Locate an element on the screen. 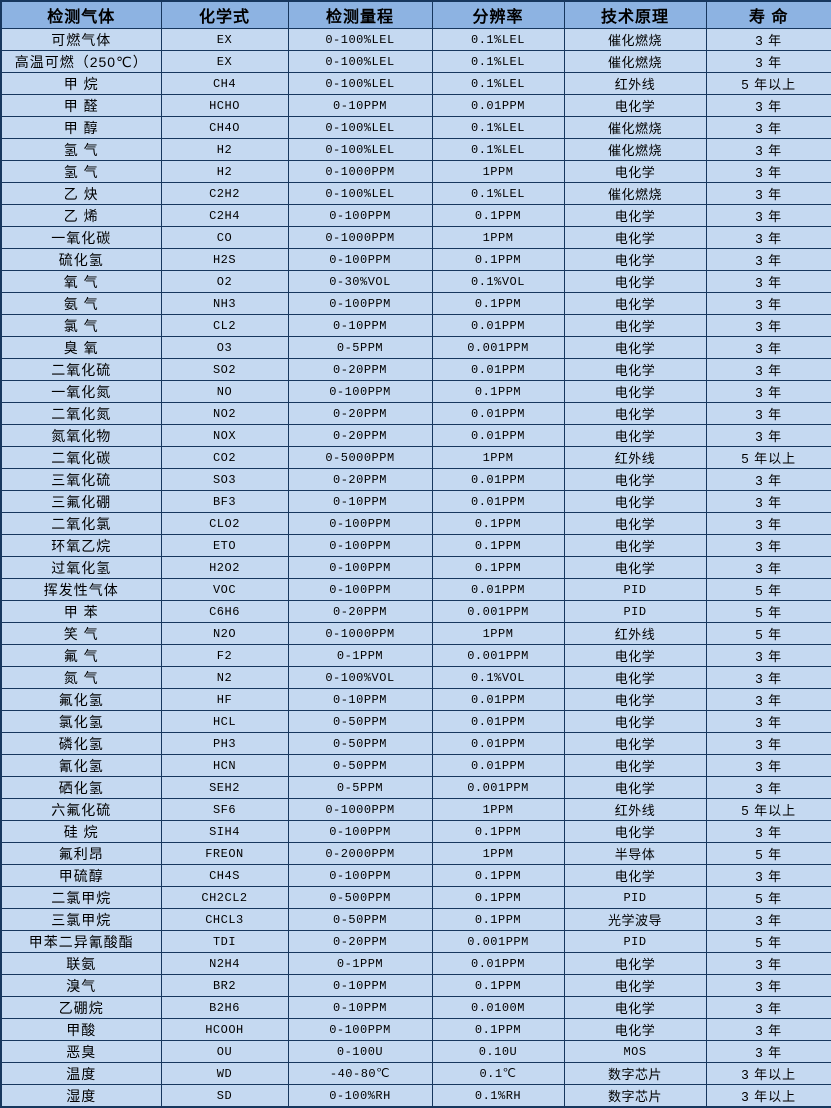 The image size is (831, 1108). table-row: 氯 气 CL2 0-10PPM 0.01PPM 电化学 3 年 is located at coordinates (415, 325).